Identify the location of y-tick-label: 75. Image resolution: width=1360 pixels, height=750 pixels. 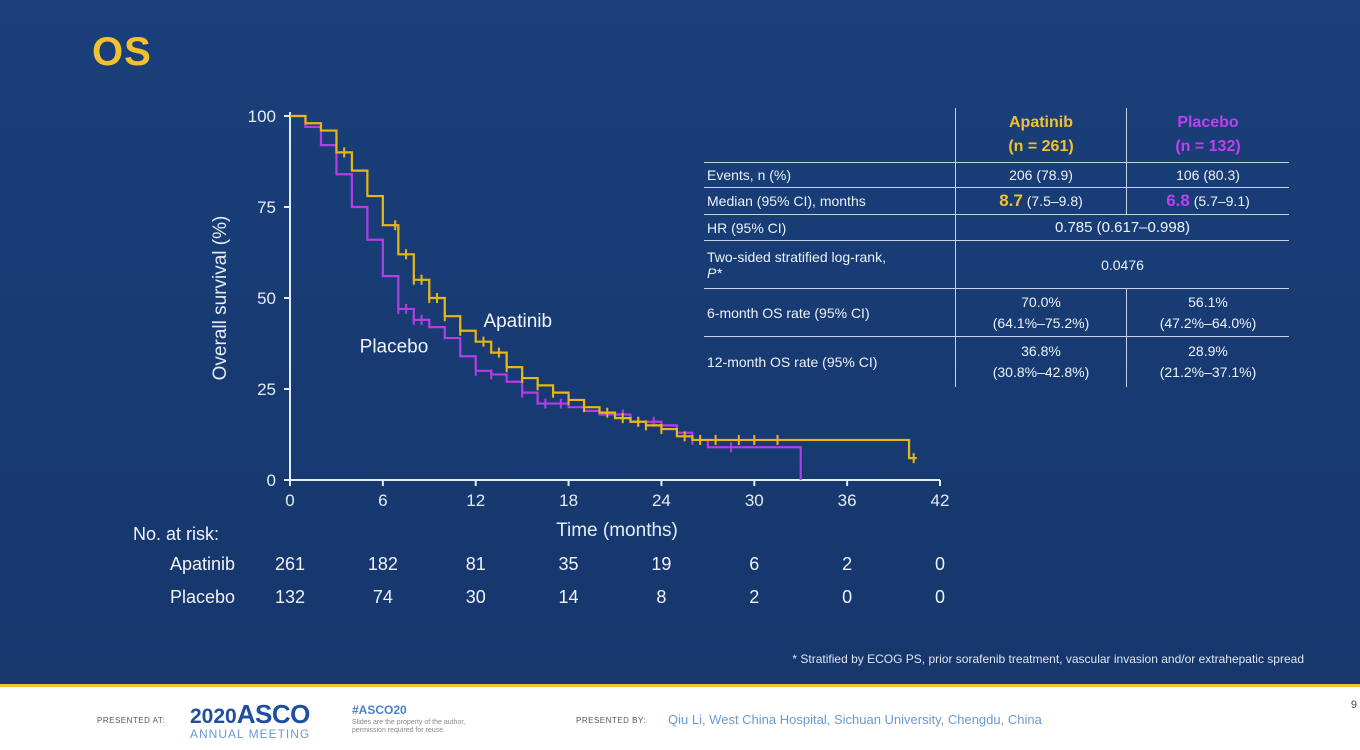
(266, 207).